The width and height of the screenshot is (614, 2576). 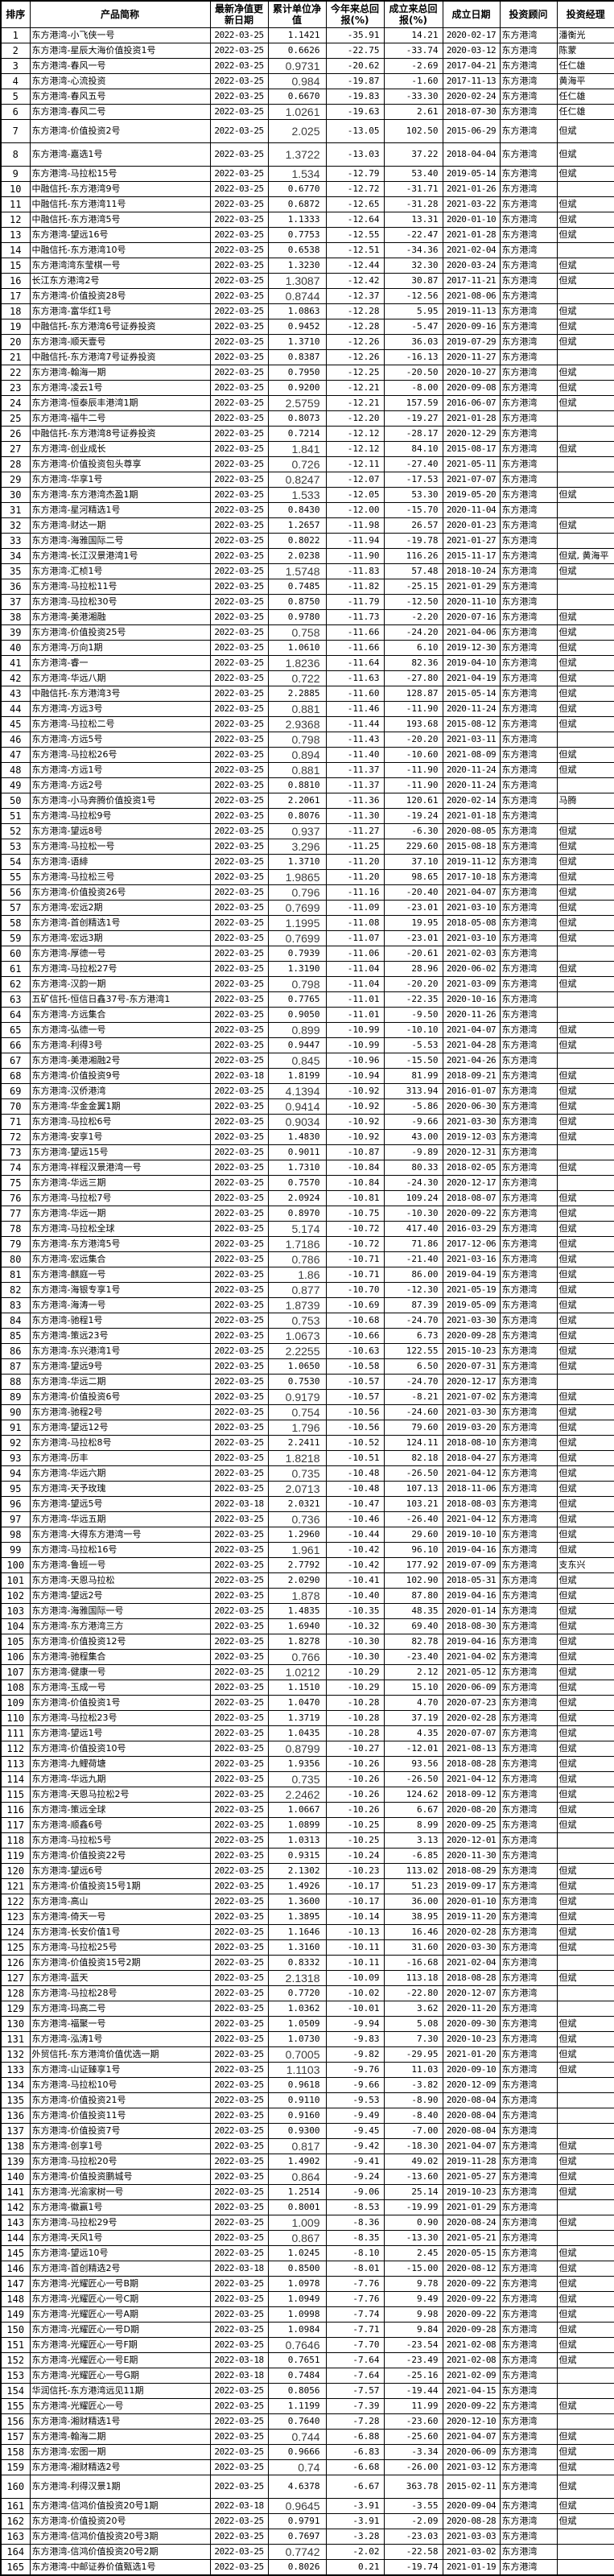 What do you see at coordinates (471, 2084) in the screenshot?
I see `inception-date-cell: 2020-12-09` at bounding box center [471, 2084].